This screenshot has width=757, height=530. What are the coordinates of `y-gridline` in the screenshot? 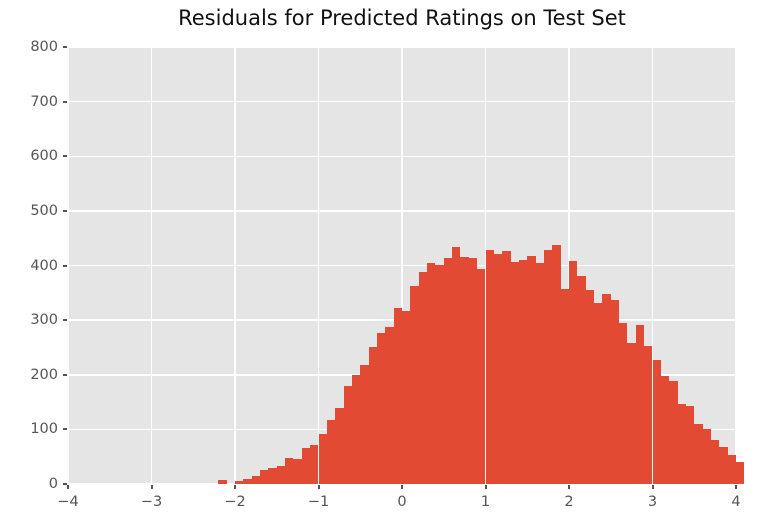 It's located at (402, 484).